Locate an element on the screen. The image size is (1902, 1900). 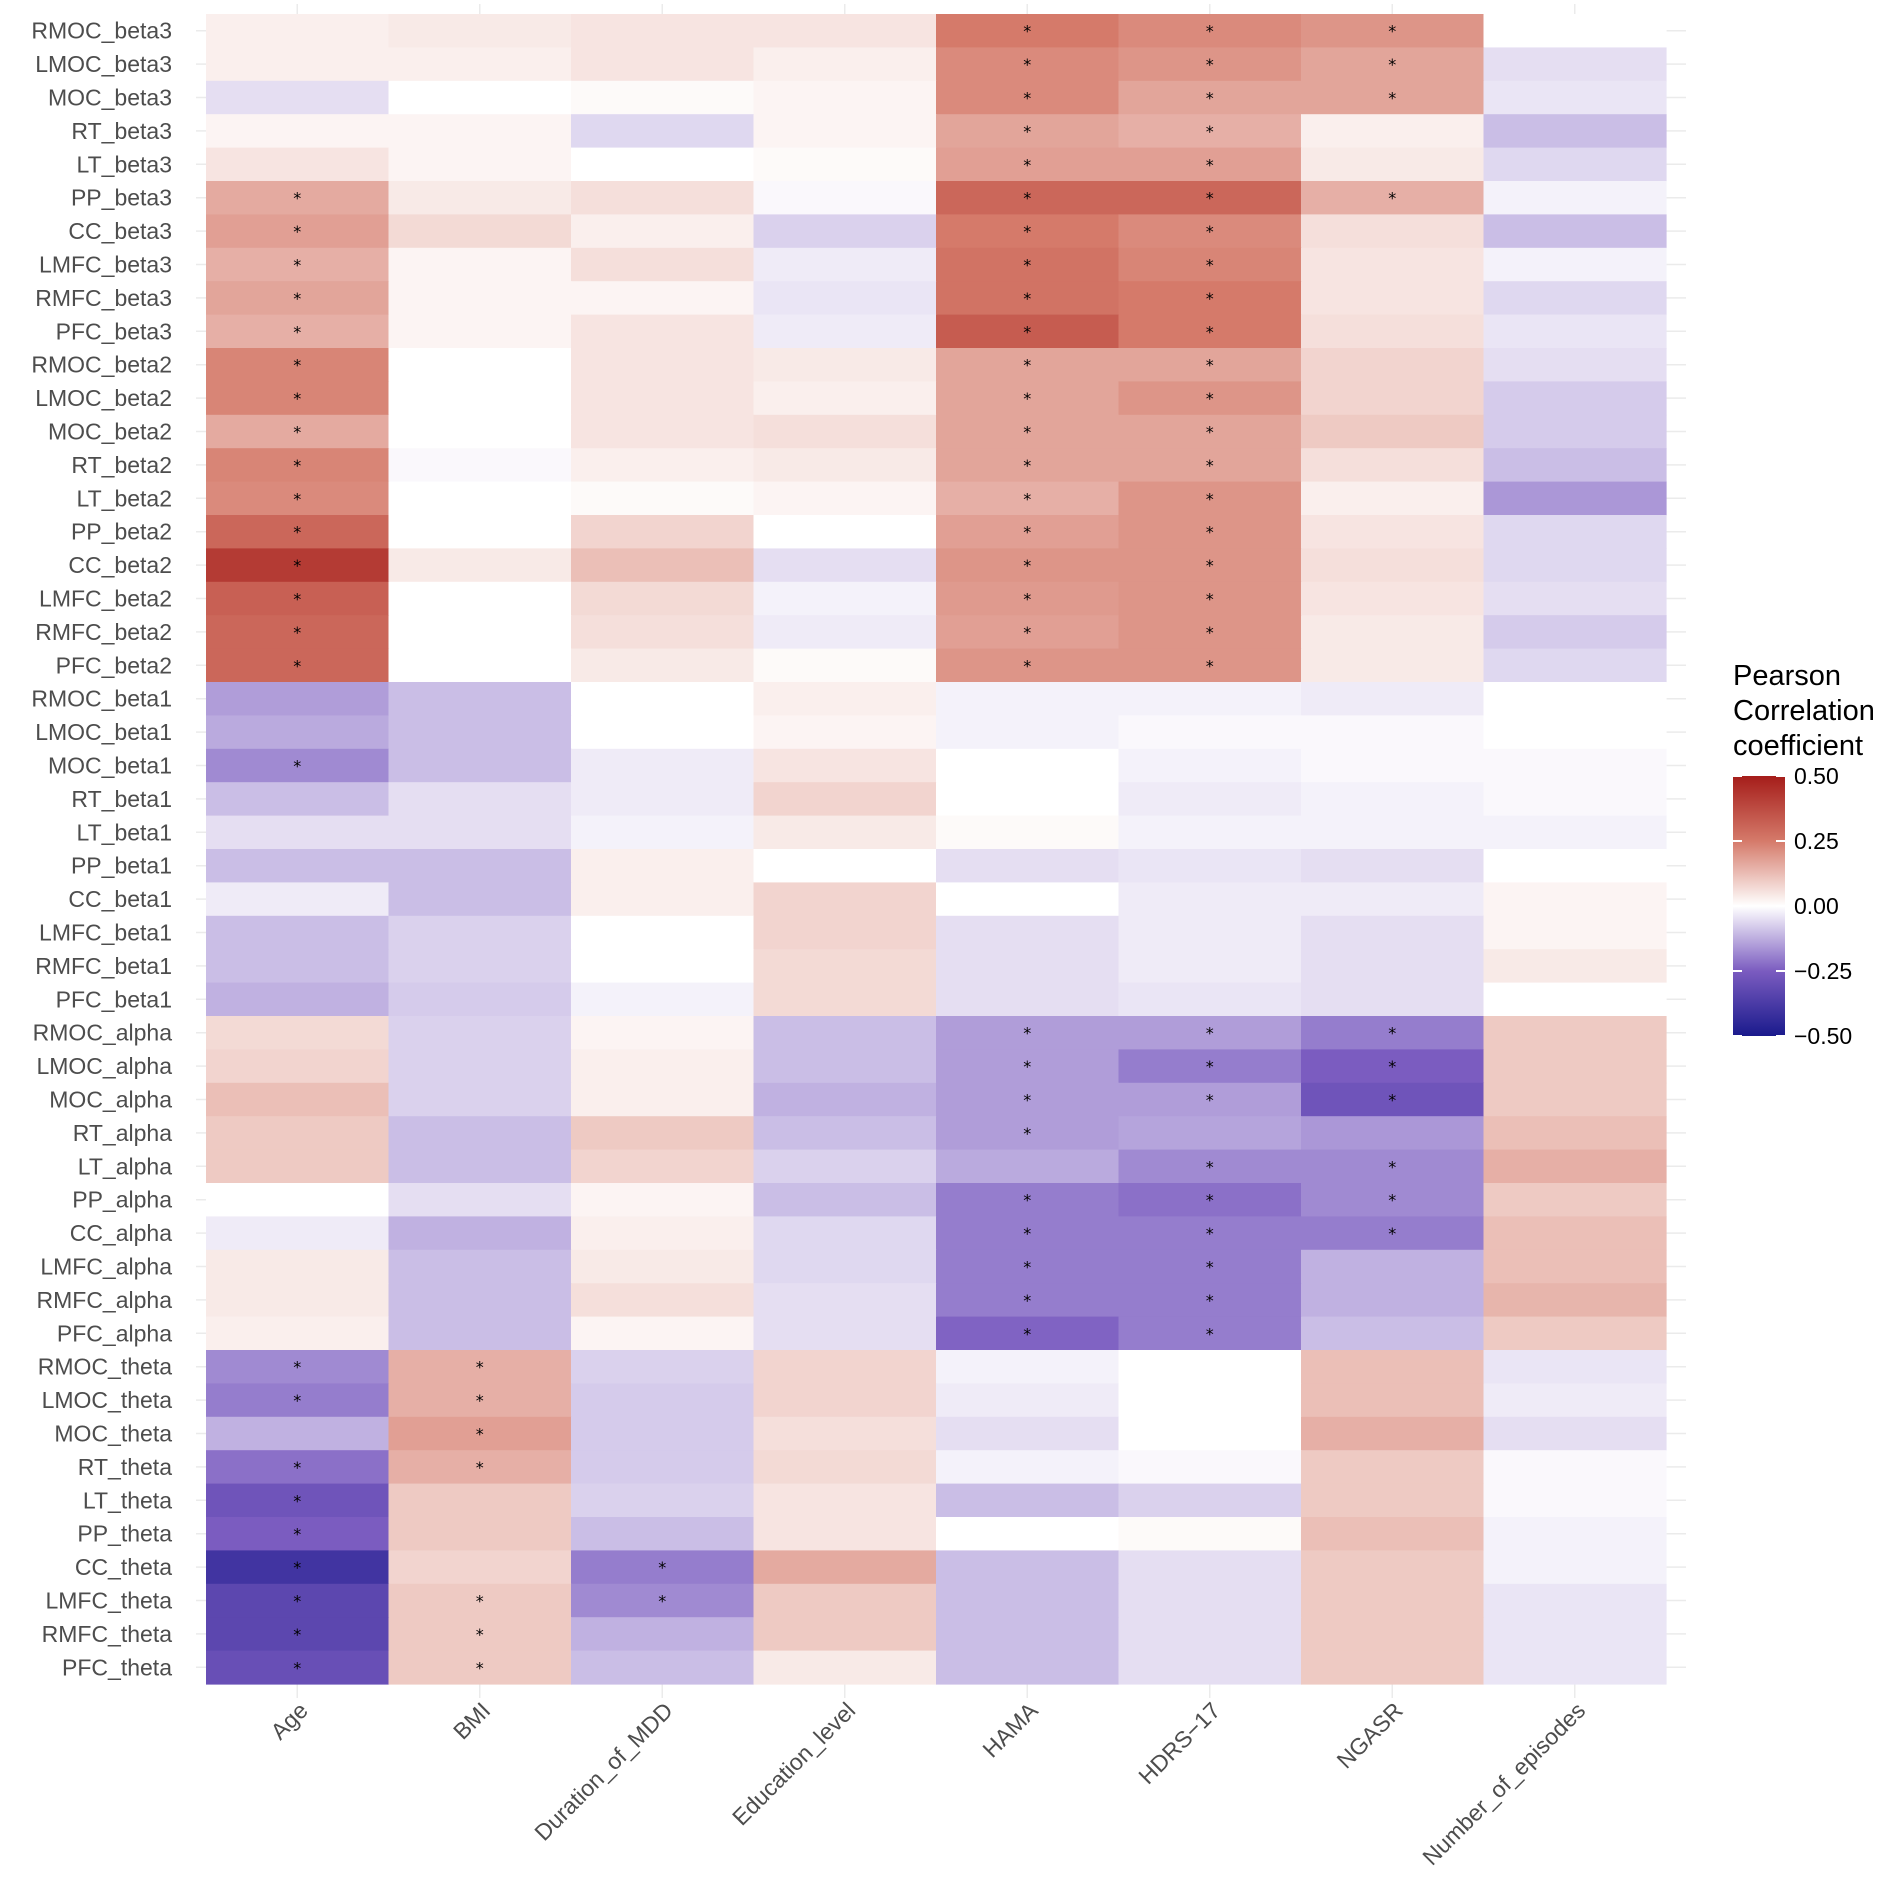
row-label: PP_beta2 is located at coordinates (121, 532).